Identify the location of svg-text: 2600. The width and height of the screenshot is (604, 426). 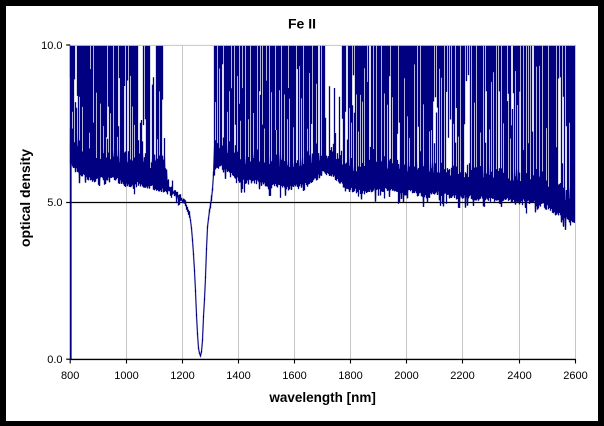
(575, 376).